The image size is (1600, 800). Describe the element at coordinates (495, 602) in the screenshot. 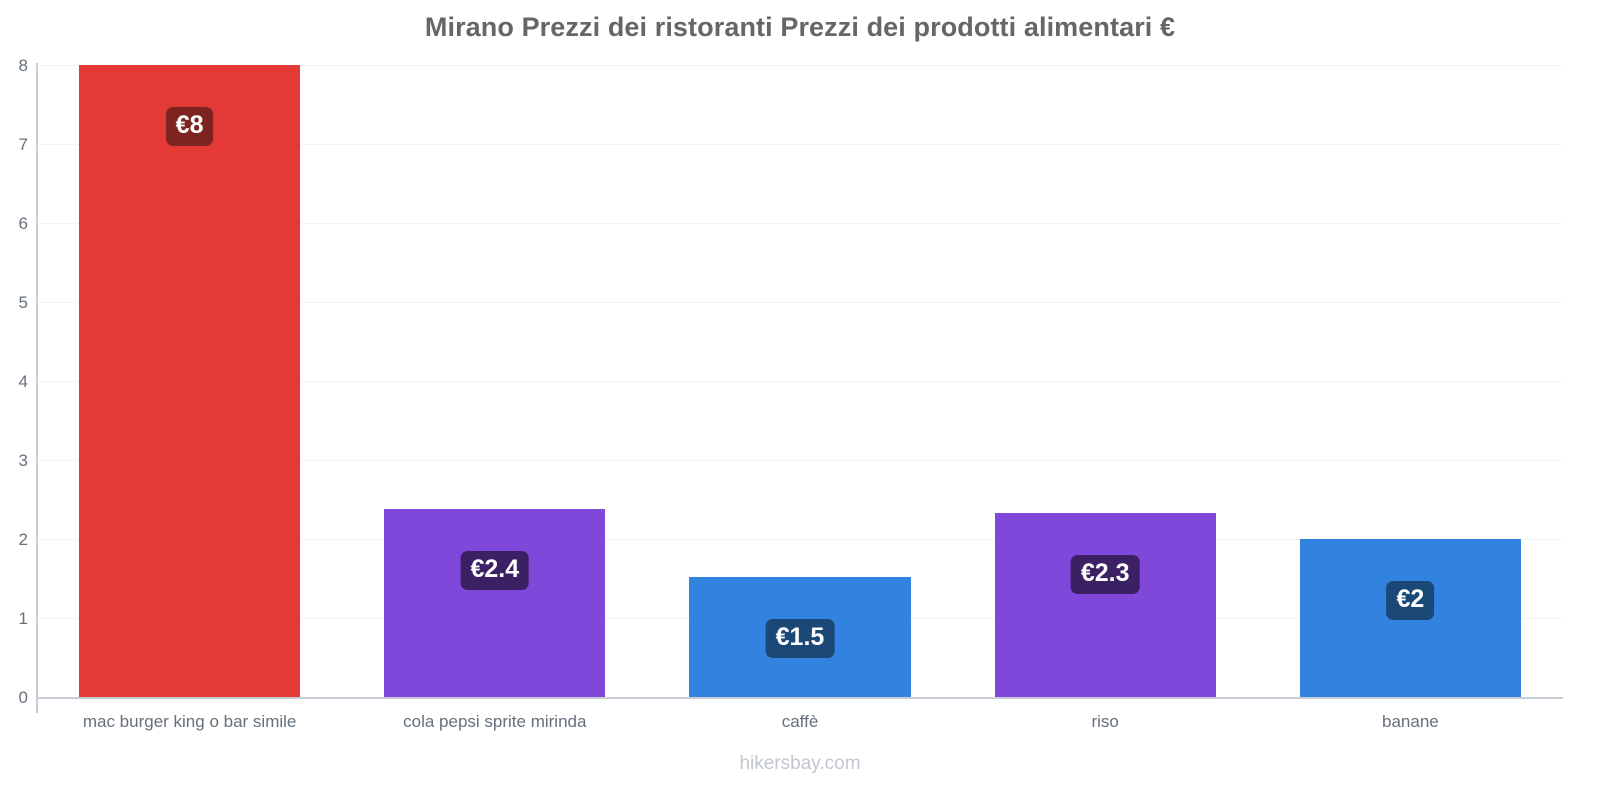

I see `bar: €2.4` at that location.